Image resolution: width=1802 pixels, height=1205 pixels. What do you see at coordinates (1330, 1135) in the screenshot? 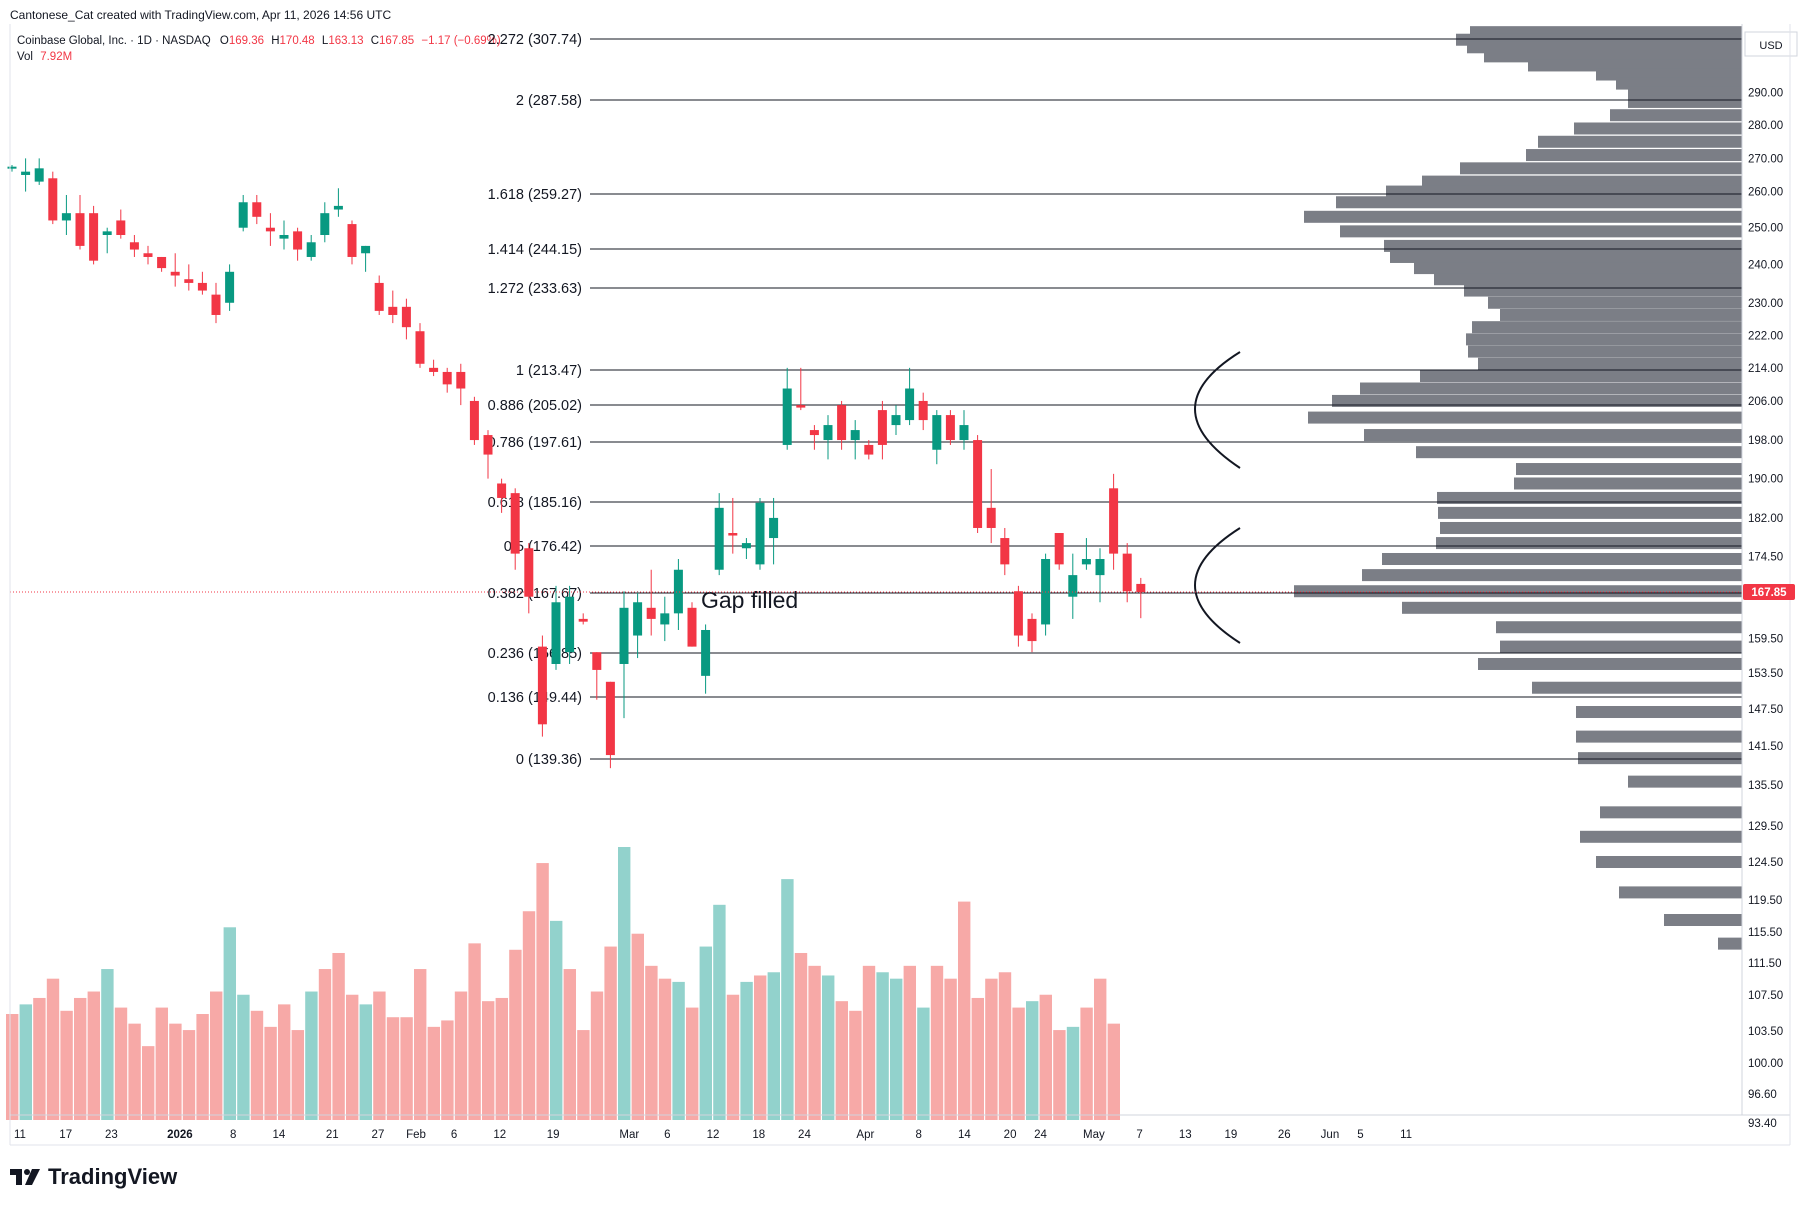
I see `time-tick-label: Jun` at bounding box center [1330, 1135].